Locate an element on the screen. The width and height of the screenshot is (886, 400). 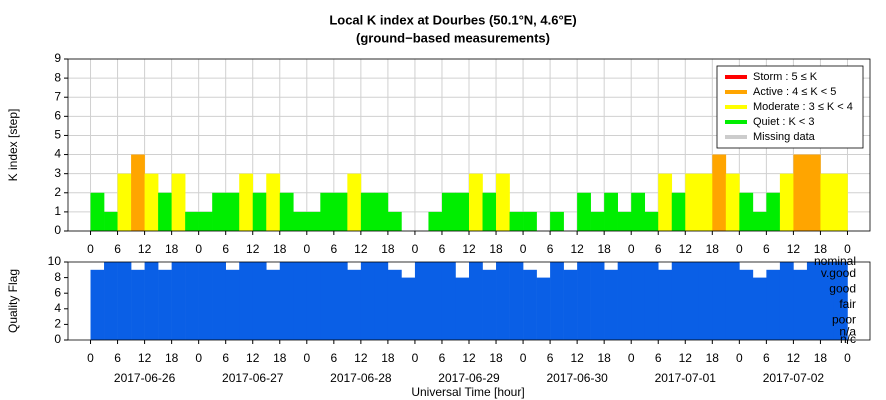
flag-label: n/a is located at coordinates (847, 331).